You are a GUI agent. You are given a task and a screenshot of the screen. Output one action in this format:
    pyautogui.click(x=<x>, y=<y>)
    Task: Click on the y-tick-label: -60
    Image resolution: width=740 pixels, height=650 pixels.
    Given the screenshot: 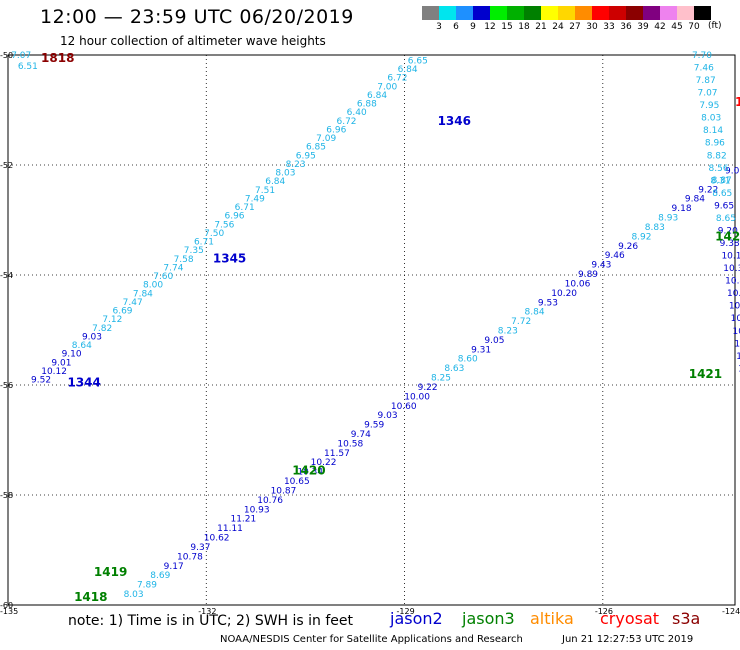 What is the action you would take?
    pyautogui.click(x=6, y=605)
    